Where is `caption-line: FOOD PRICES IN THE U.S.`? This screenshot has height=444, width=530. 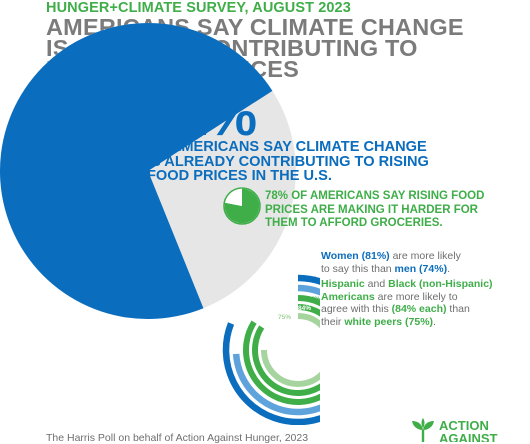 caption-line: FOOD PRICES IN THE U.S. is located at coordinates (239, 176).